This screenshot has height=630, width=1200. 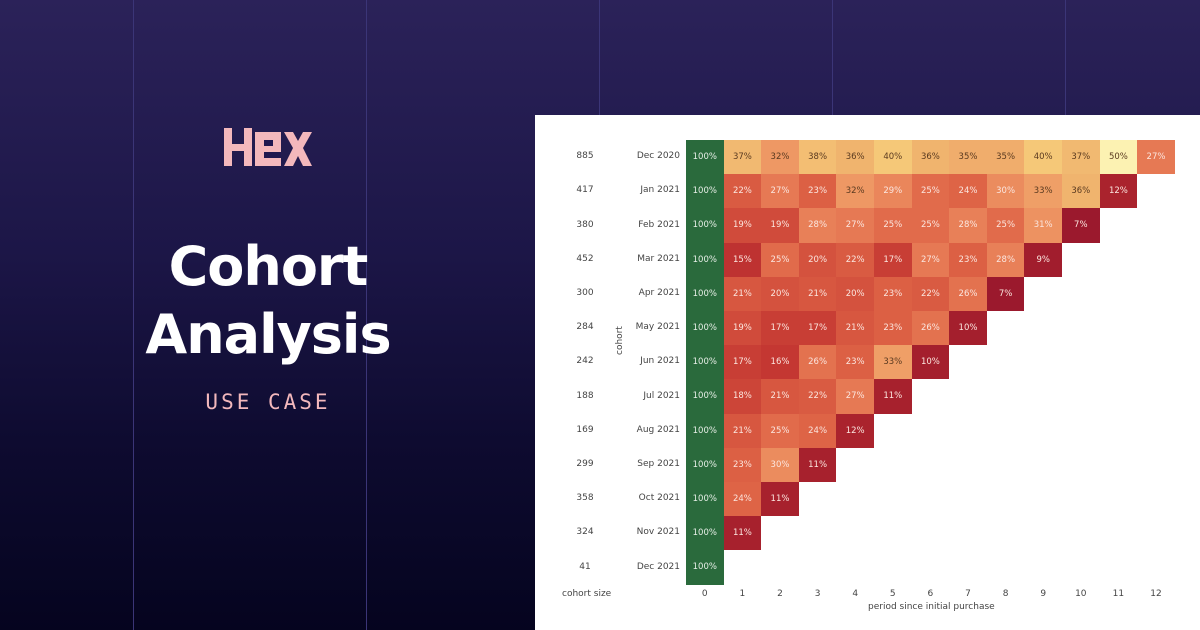 What do you see at coordinates (1043, 259) in the screenshot?
I see `heatmap-cell: 9%` at bounding box center [1043, 259].